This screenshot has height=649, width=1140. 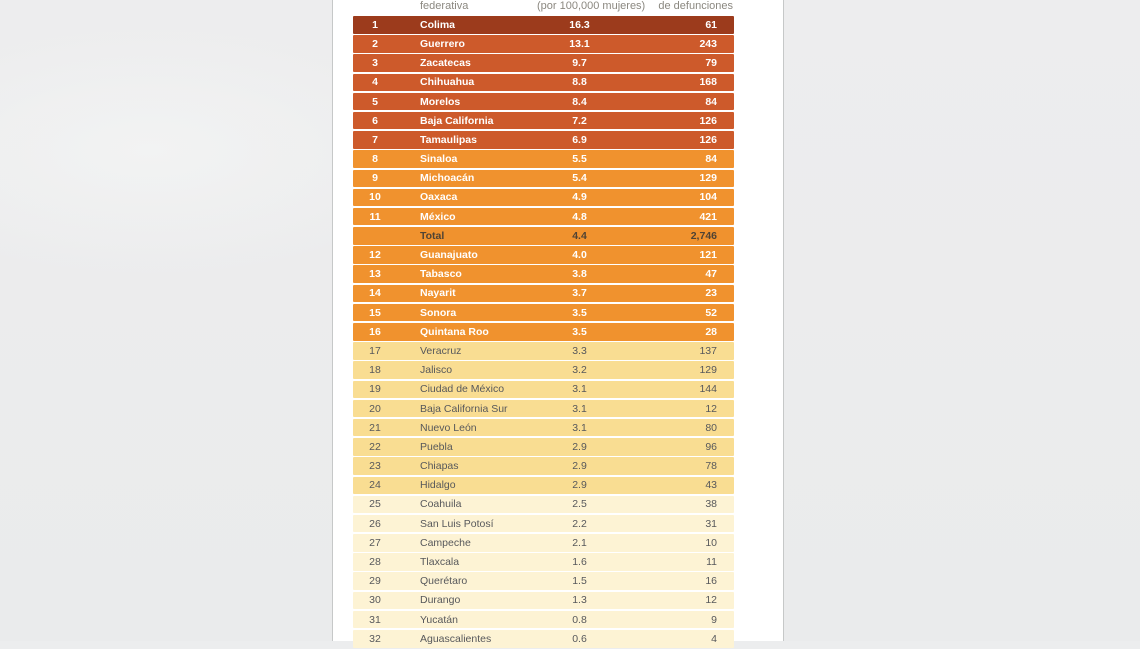 I want to click on table-row: 14 Nayarit 3.7 23, so click(x=543, y=293).